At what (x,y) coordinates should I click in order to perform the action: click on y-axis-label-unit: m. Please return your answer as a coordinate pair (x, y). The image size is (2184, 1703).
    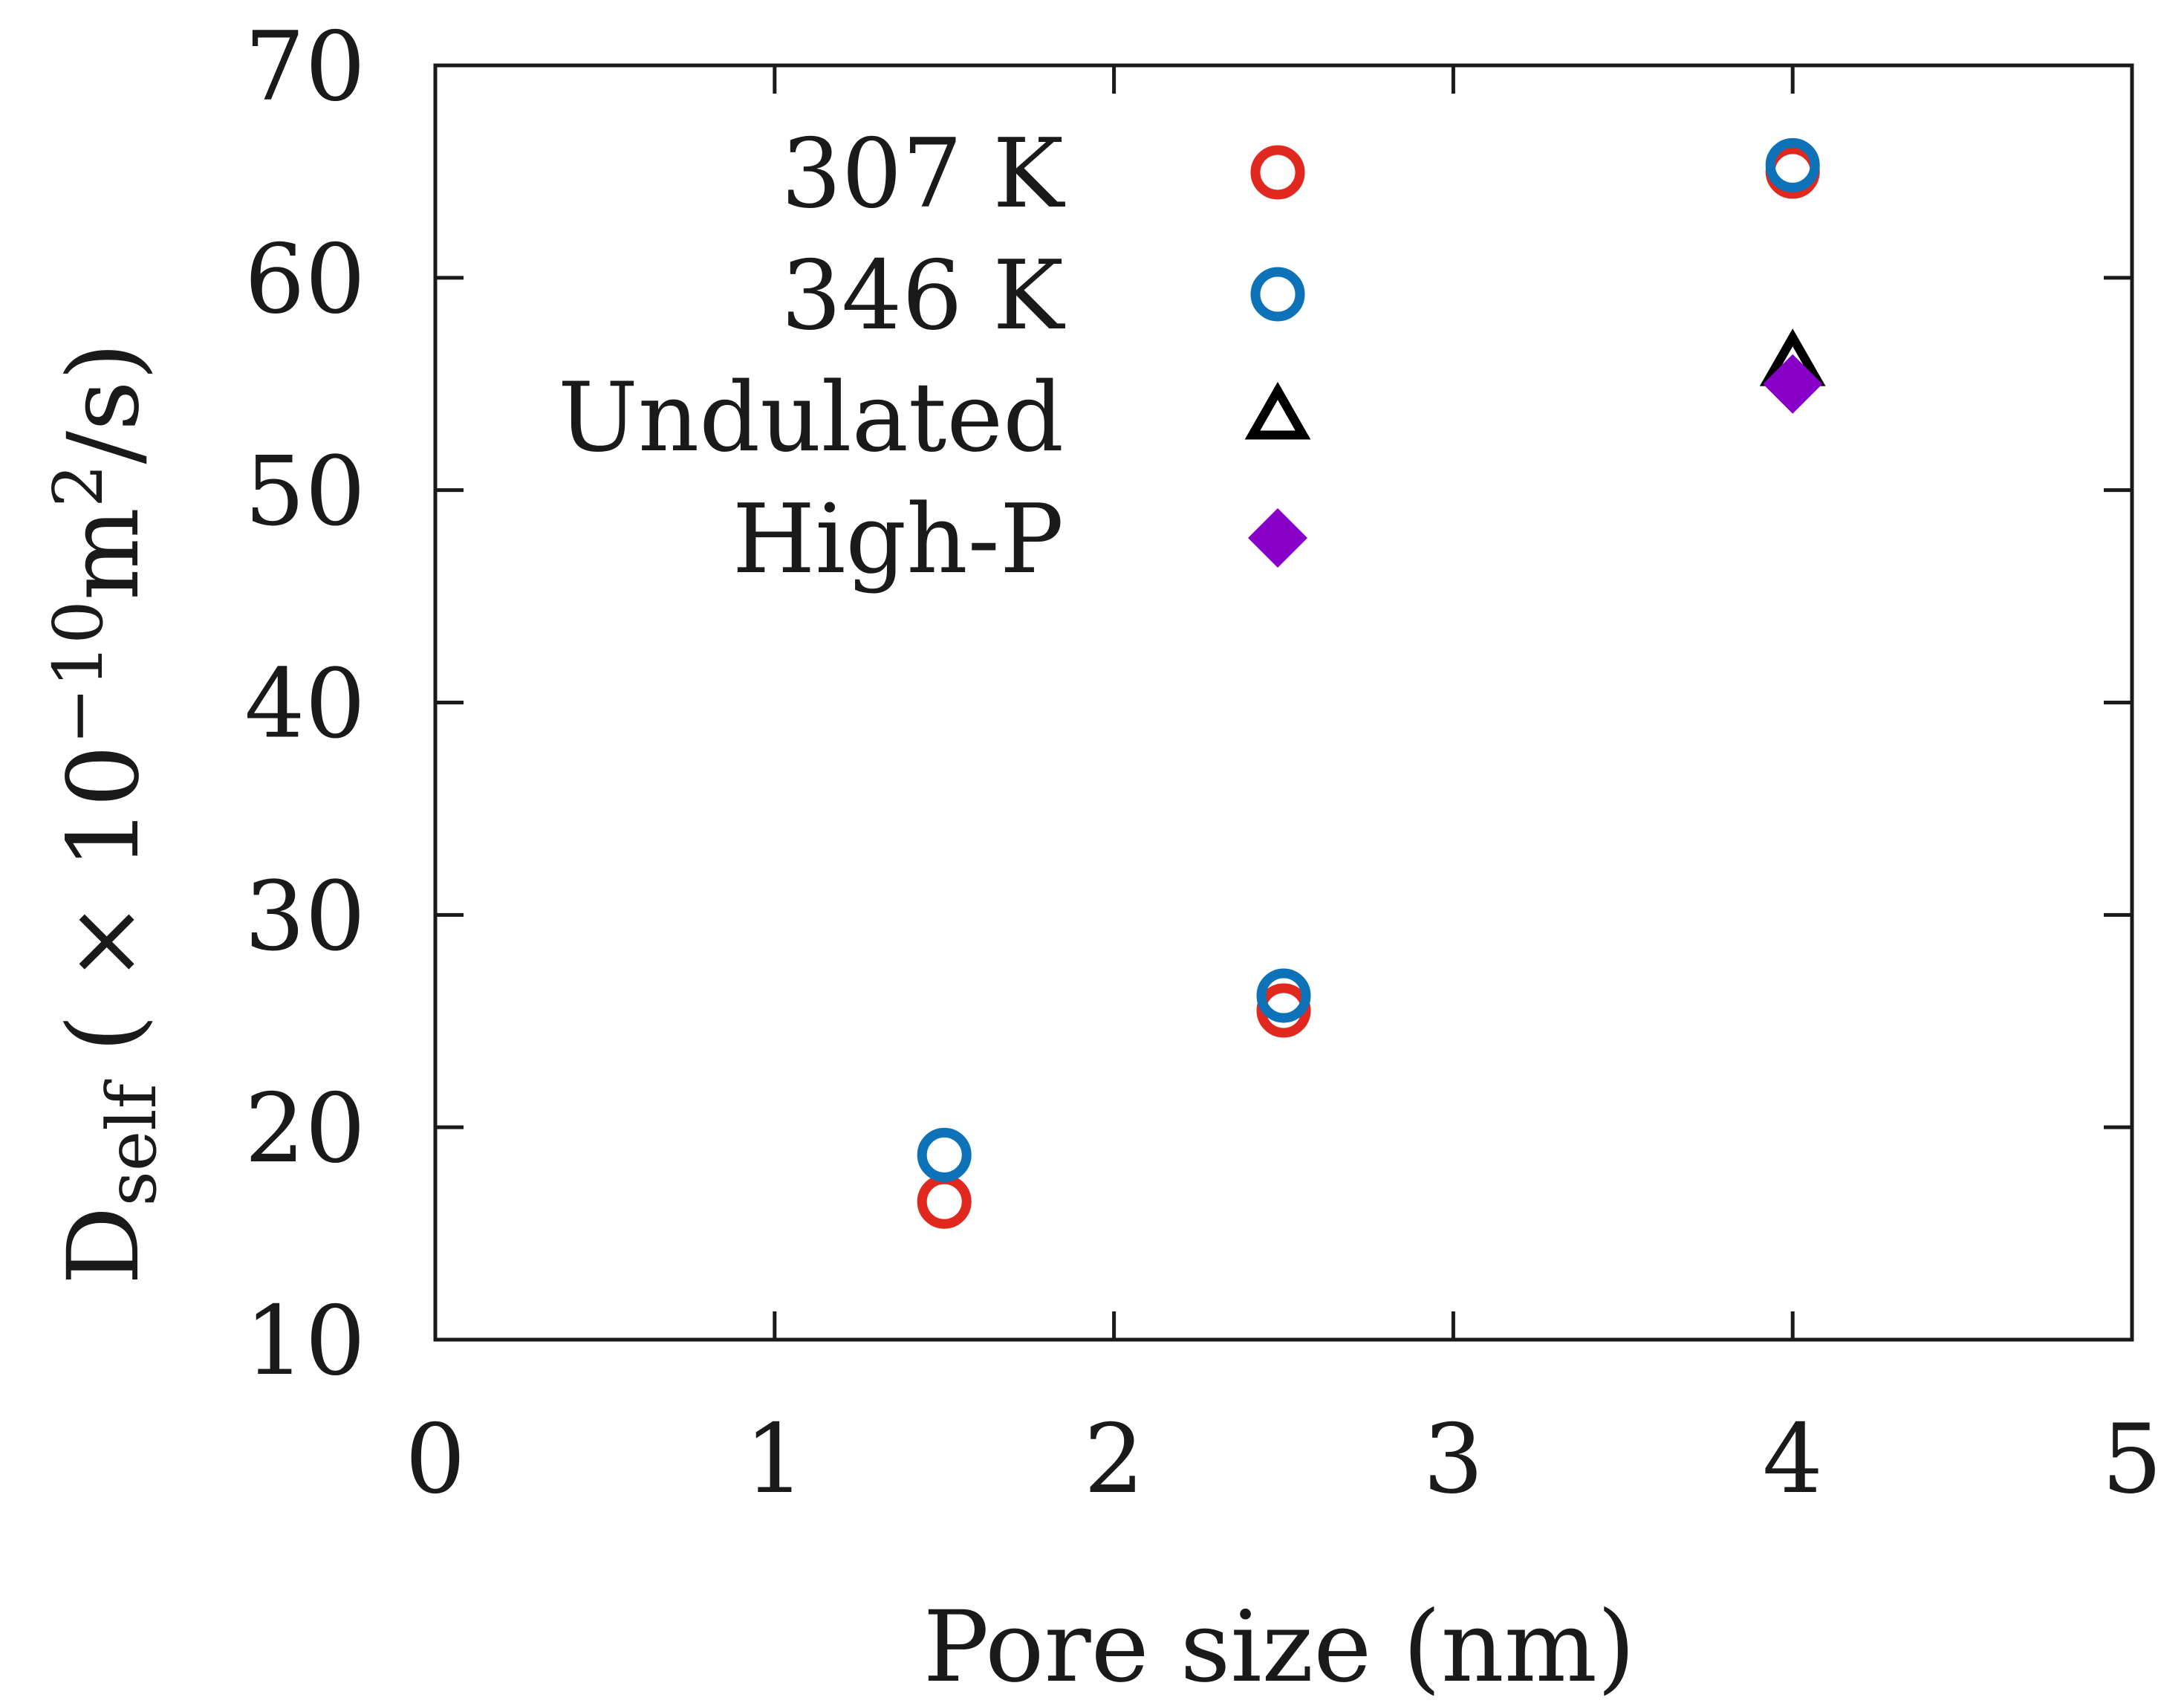
    Looking at the image, I should click on (104, 553).